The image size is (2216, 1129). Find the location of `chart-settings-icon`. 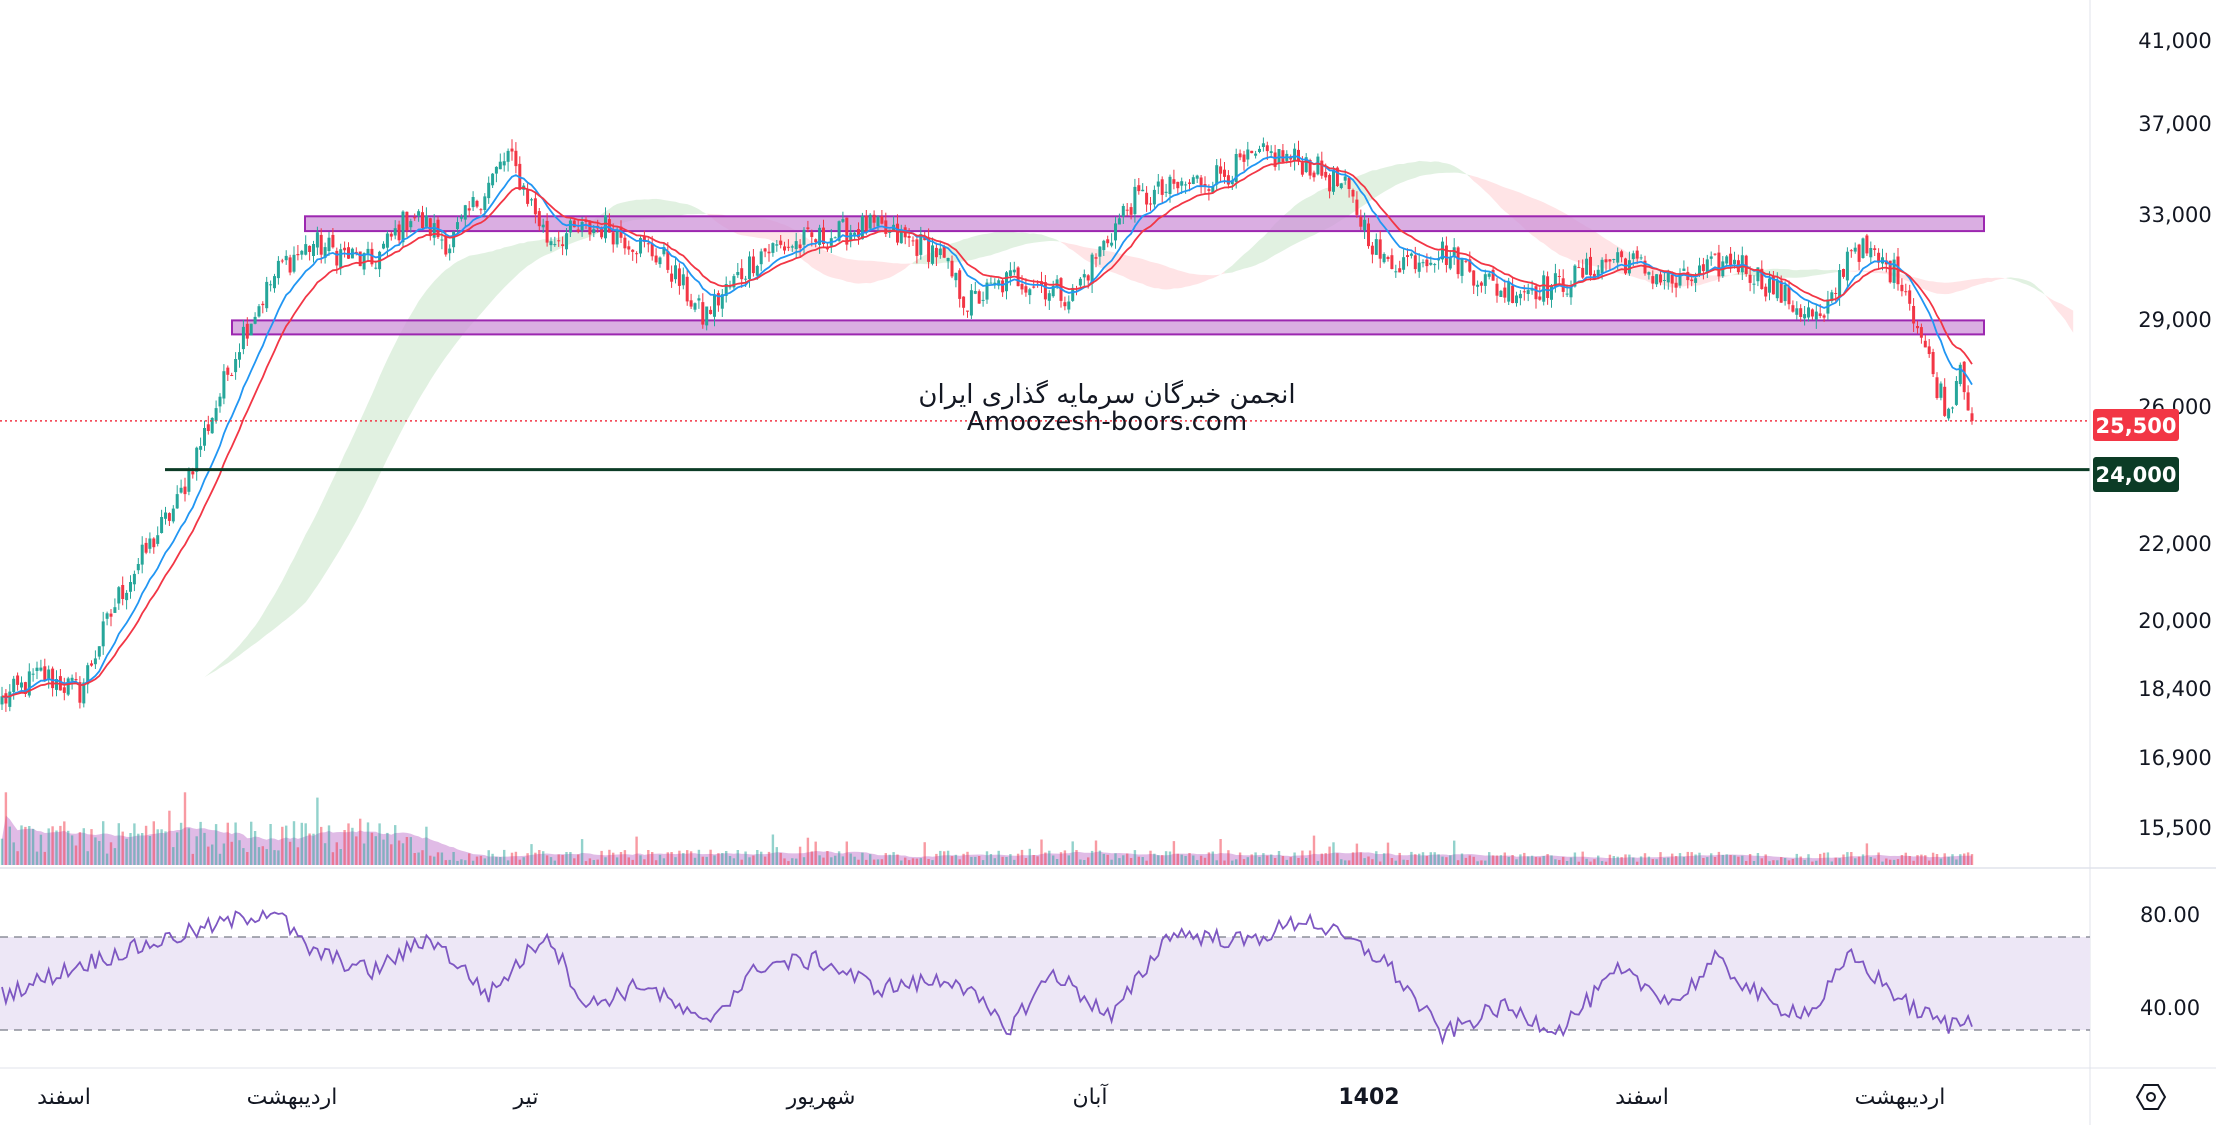

chart-settings-icon is located at coordinates (2151, 1097).